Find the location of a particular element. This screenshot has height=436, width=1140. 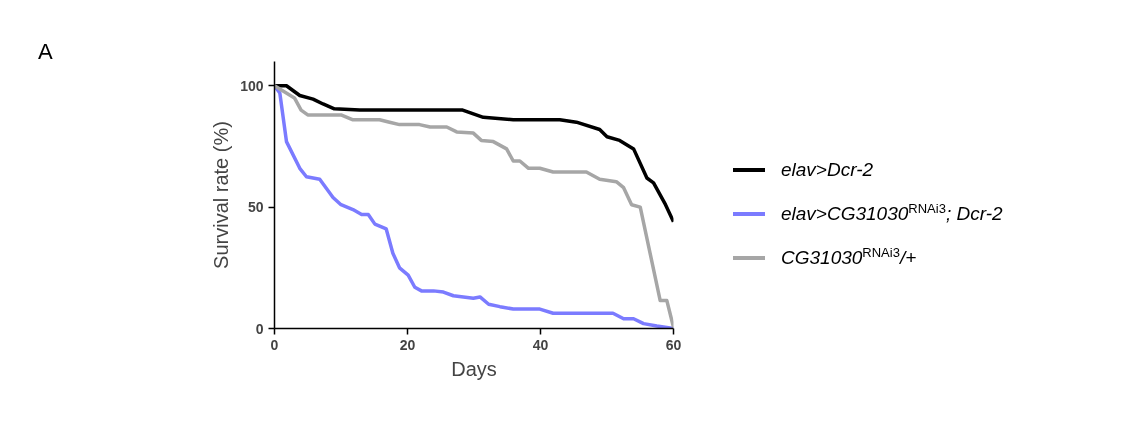

y-tick-label: 0 is located at coordinates (259, 328).